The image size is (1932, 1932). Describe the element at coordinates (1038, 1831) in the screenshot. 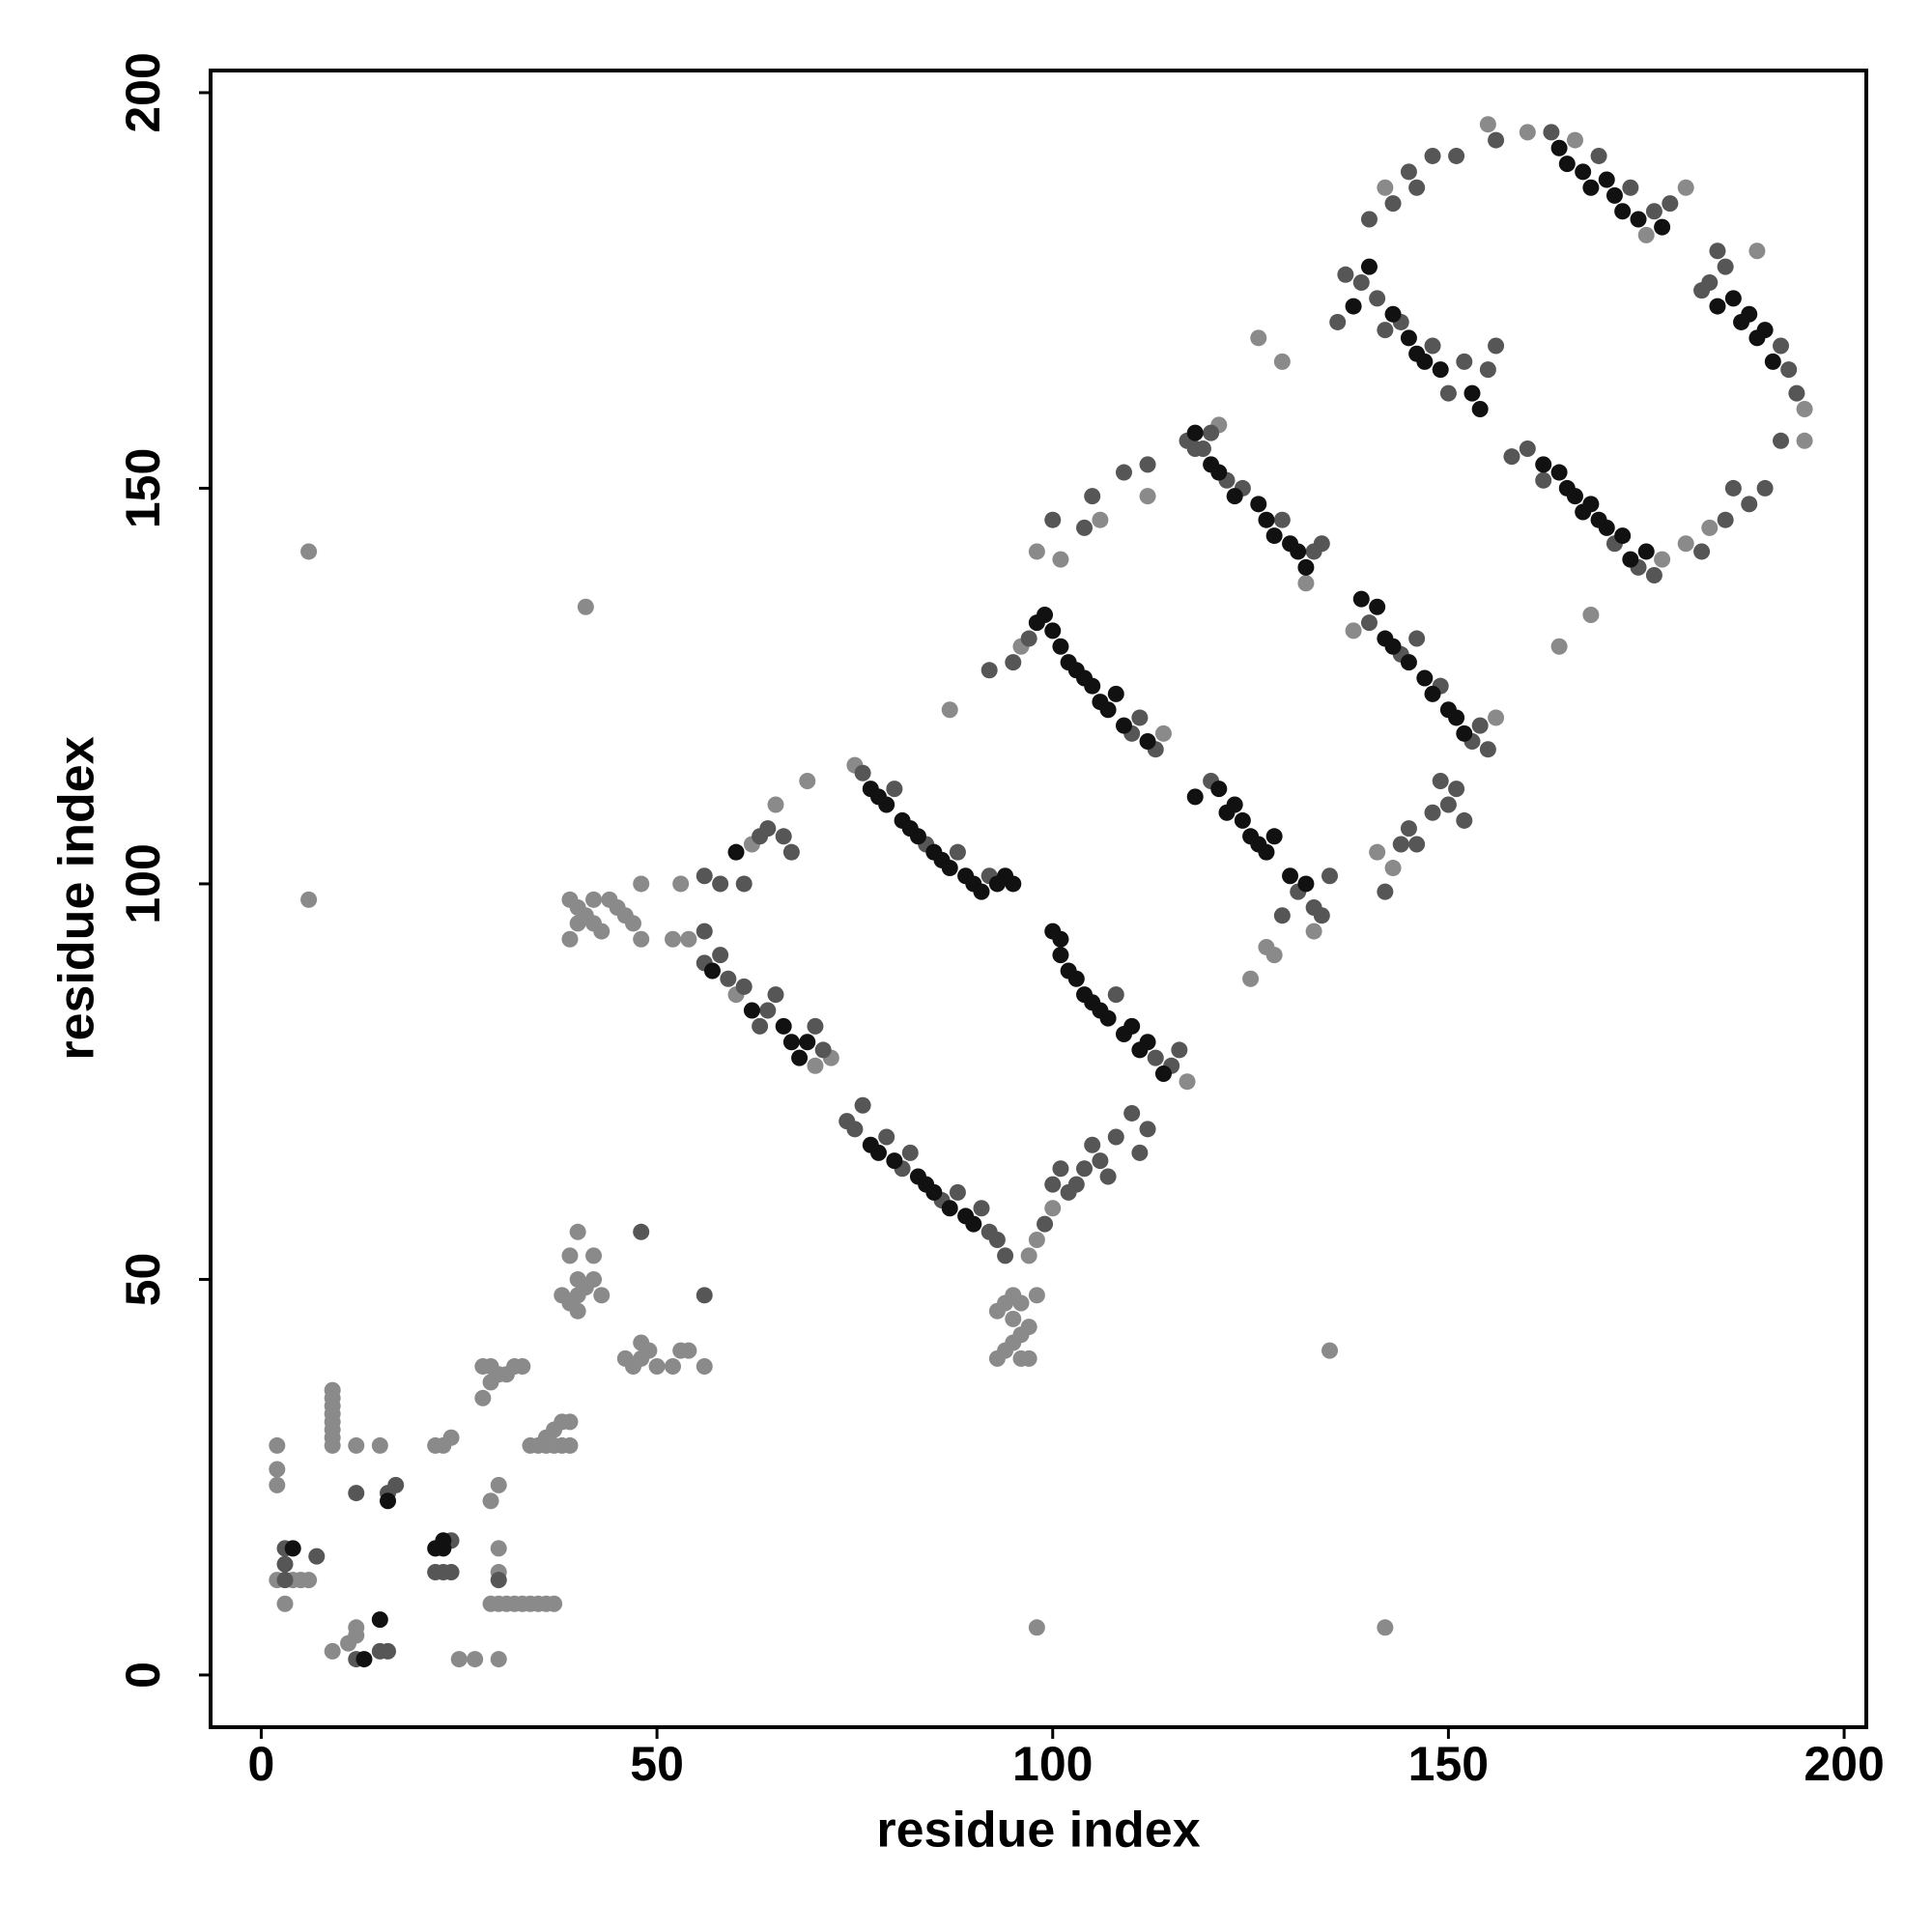

I see `x-axis-label: residue index` at that location.